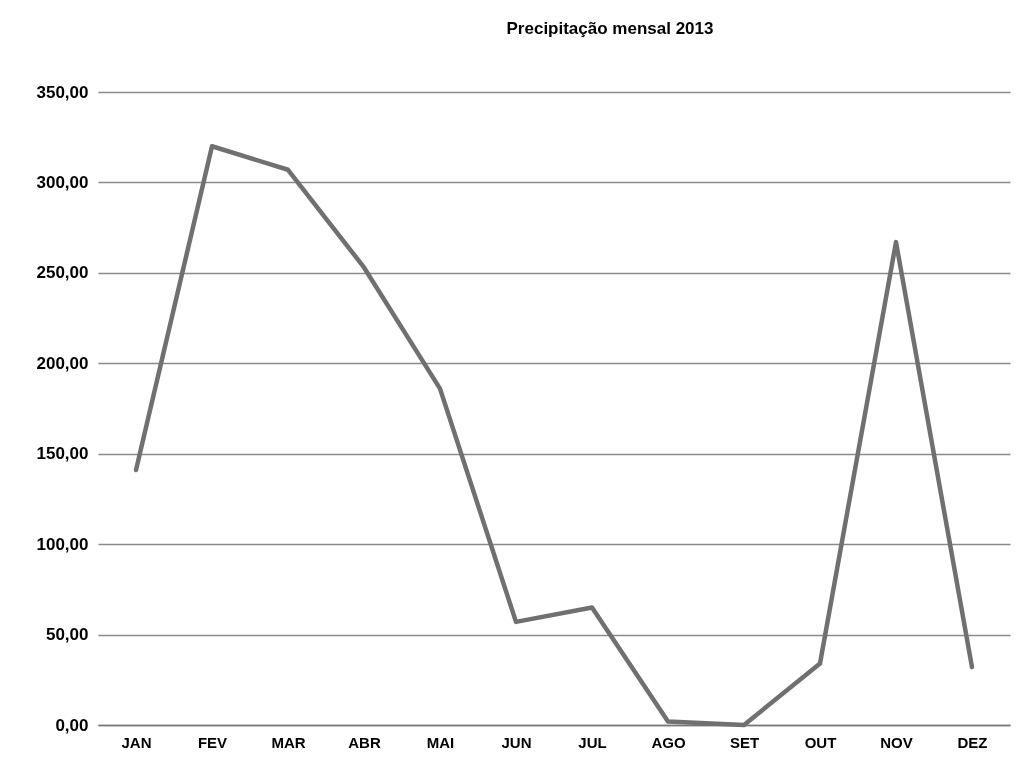  Describe the element at coordinates (62, 363) in the screenshot. I see `y-tick-label: 200,00` at that location.